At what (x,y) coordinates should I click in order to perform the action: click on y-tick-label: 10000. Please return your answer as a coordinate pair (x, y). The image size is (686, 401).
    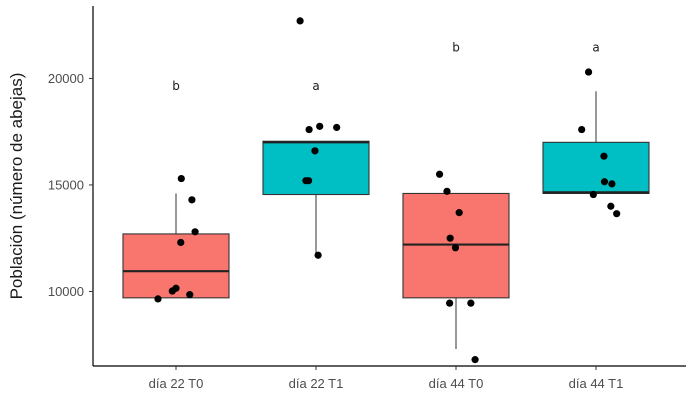
    Looking at the image, I should click on (66, 291).